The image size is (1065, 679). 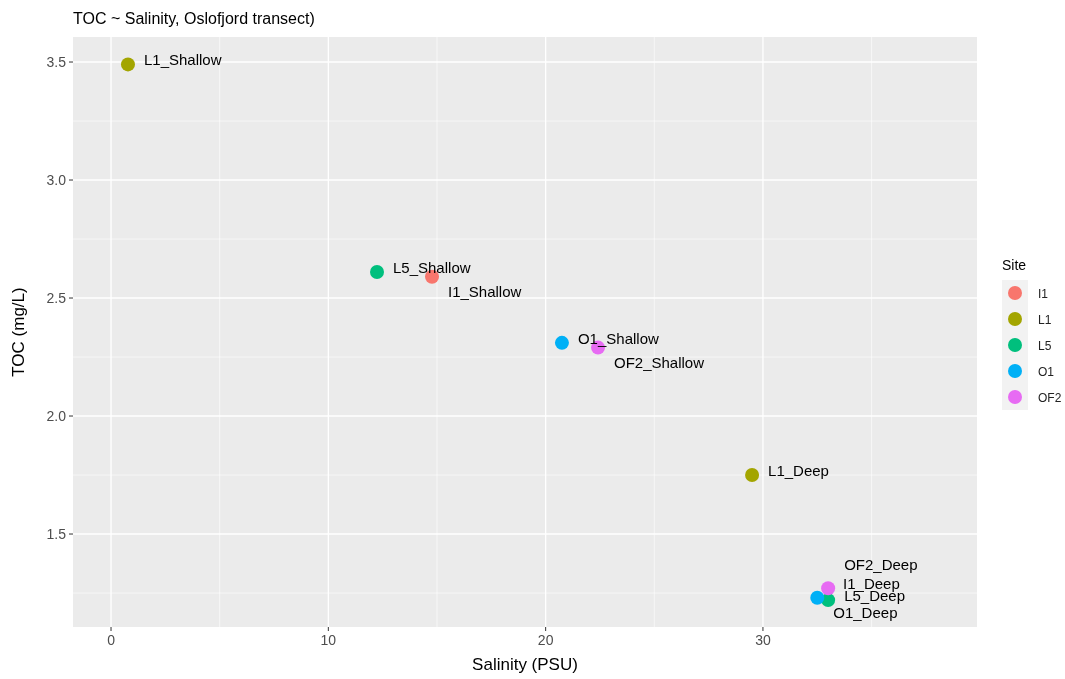 I want to click on x-axis-title: Salinity (PSU), so click(x=525, y=664).